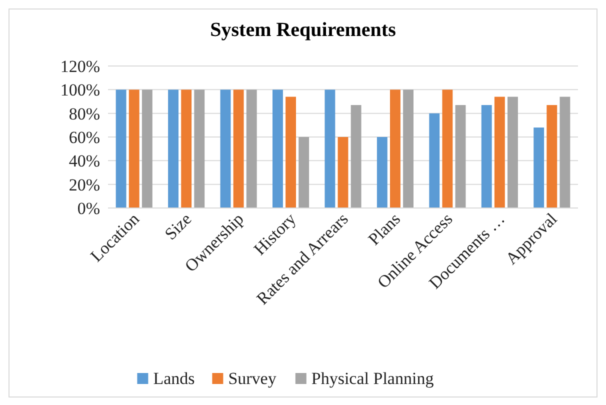 The image size is (606, 405). Describe the element at coordinates (372, 378) in the screenshot. I see `legend-label: Physical Planning` at that location.